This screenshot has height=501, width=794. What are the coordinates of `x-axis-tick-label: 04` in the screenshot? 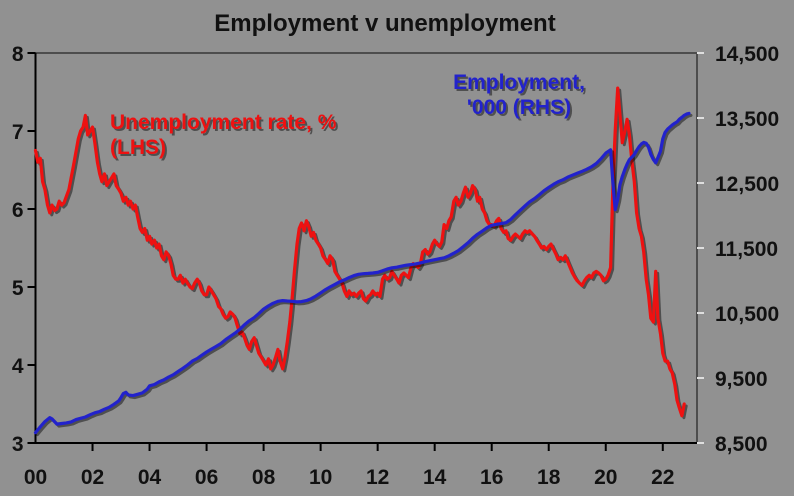 It's located at (150, 477).